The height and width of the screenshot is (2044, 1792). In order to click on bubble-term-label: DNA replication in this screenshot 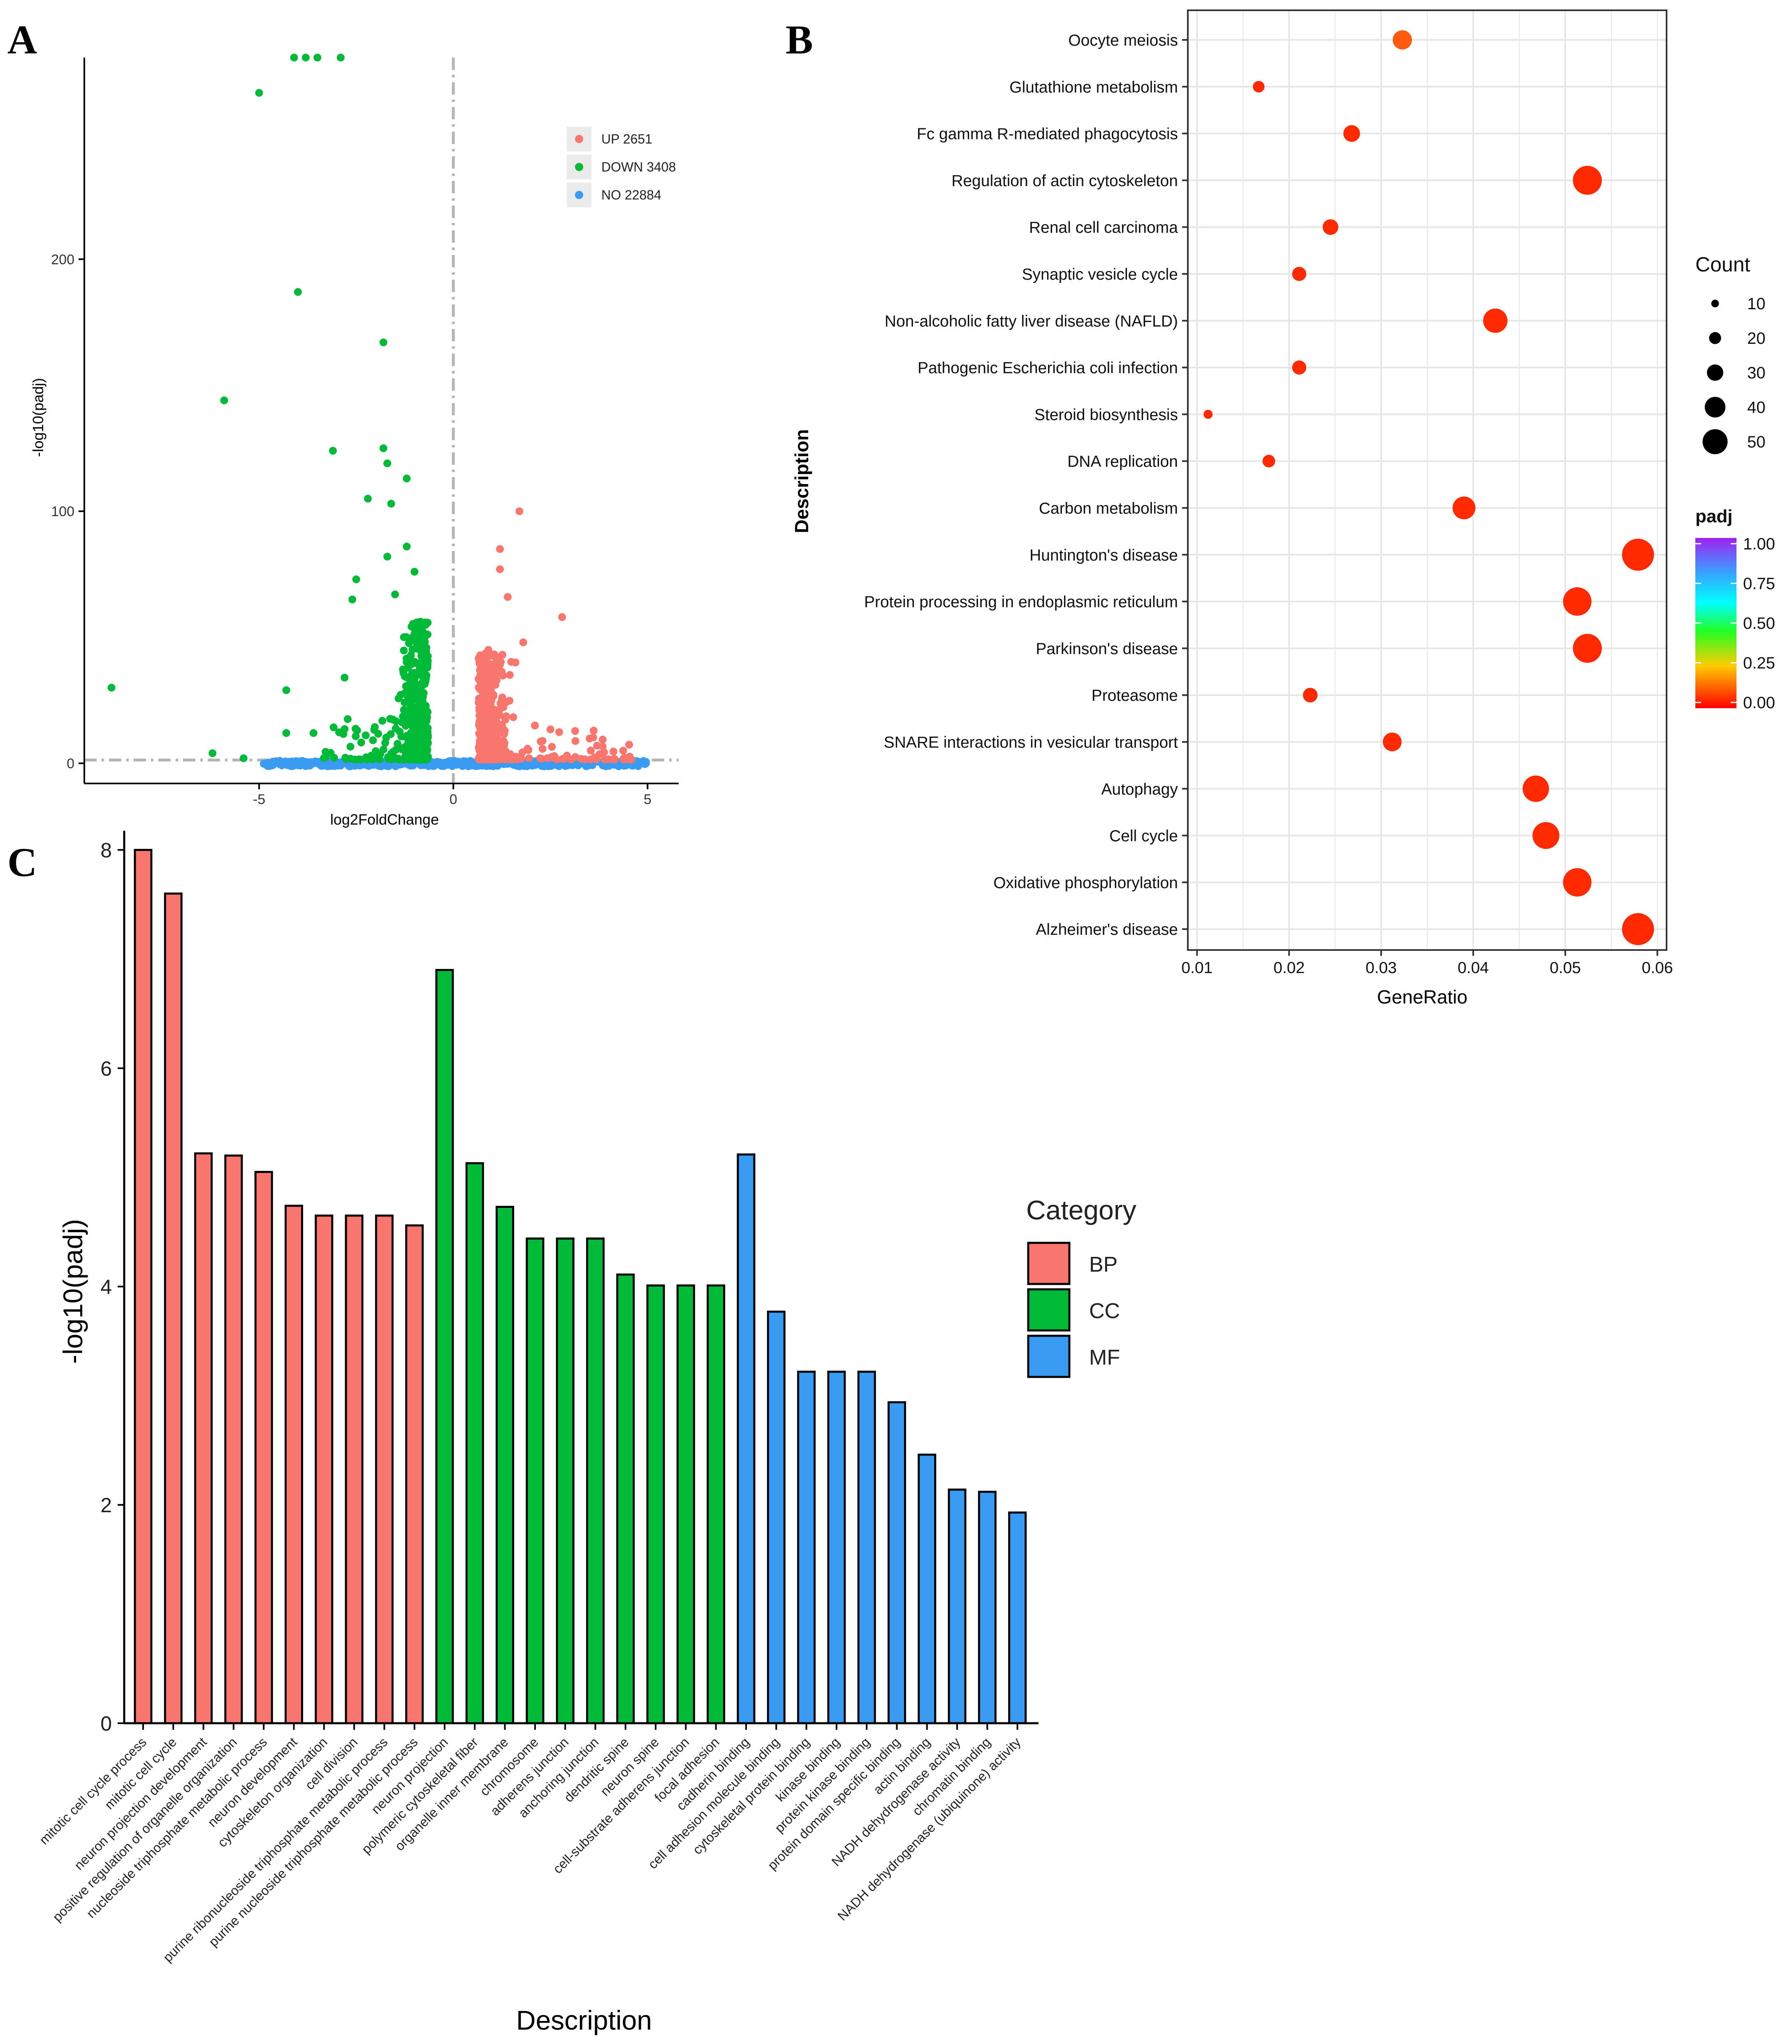, I will do `click(1122, 461)`.